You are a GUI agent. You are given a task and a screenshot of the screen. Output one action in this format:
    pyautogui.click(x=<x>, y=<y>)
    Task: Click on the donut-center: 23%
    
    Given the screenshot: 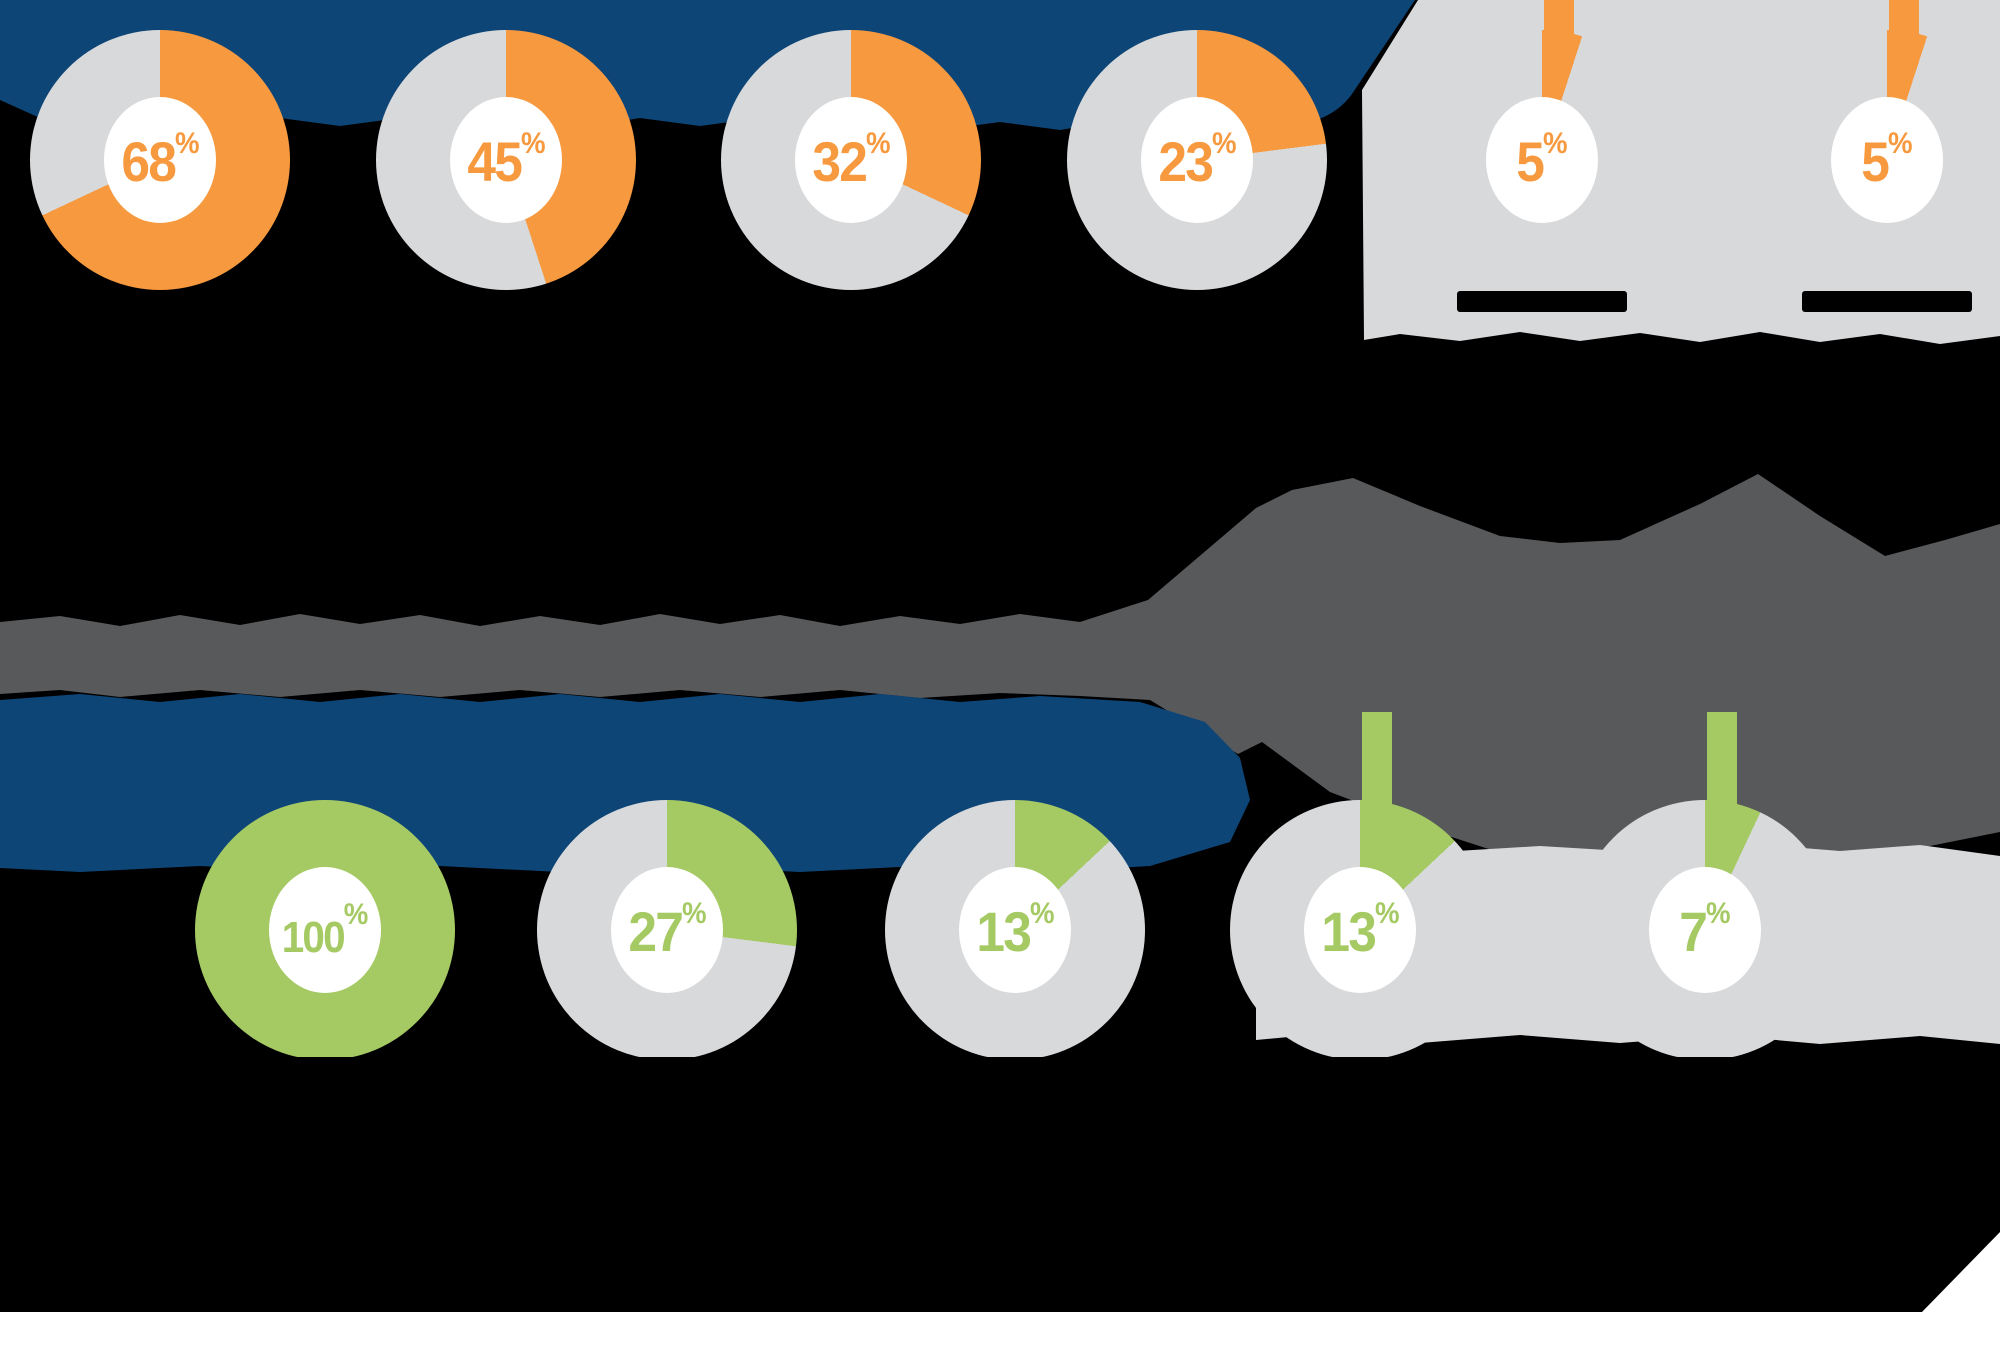 What is the action you would take?
    pyautogui.click(x=1197, y=160)
    